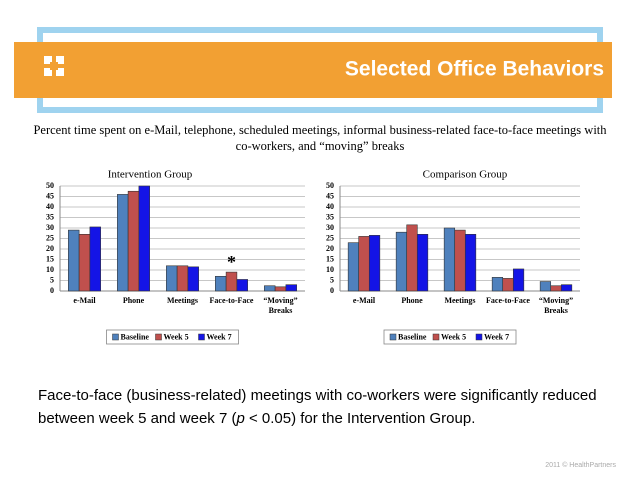 Image resolution: width=638 pixels, height=478 pixels. What do you see at coordinates (580, 465) in the screenshot?
I see `footer: 2011 © HealthPartners` at bounding box center [580, 465].